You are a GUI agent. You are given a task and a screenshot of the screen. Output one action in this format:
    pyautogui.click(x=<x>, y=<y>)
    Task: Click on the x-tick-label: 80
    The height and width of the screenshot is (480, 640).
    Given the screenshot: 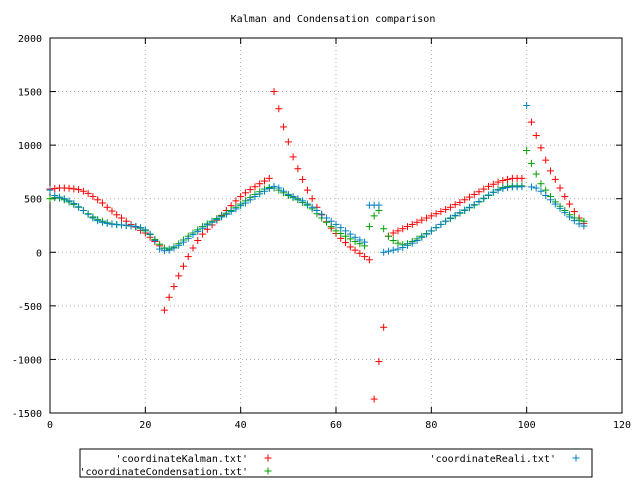 What is the action you would take?
    pyautogui.click(x=431, y=425)
    